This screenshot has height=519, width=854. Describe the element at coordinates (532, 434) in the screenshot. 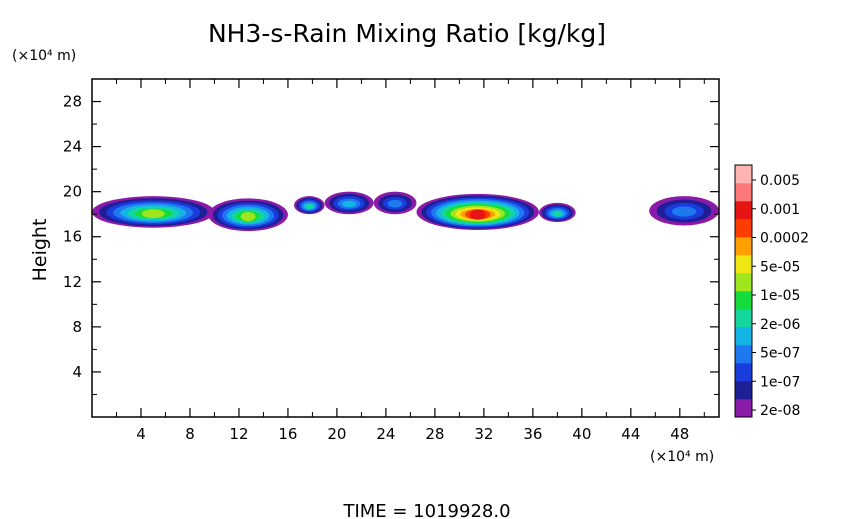

I see `x-tick-label: 36` at that location.